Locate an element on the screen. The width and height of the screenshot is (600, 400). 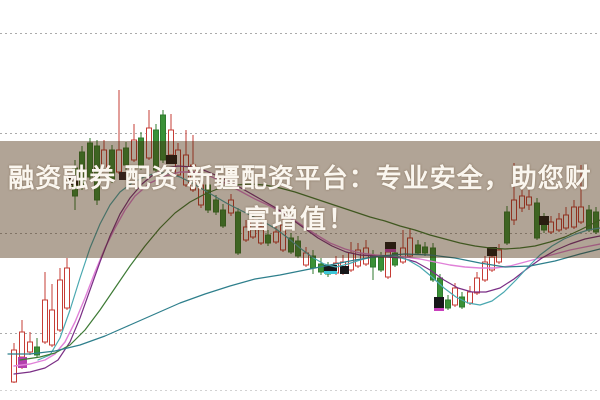
headline-line-2: 富增值！ is located at coordinates (299, 219).